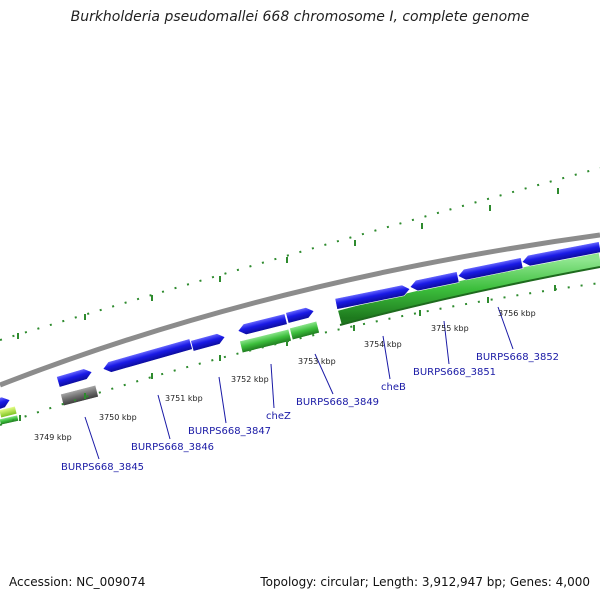 This screenshot has height=600, width=600. What do you see at coordinates (393, 387) in the screenshot?
I see `gene-label: cheB` at bounding box center [393, 387].